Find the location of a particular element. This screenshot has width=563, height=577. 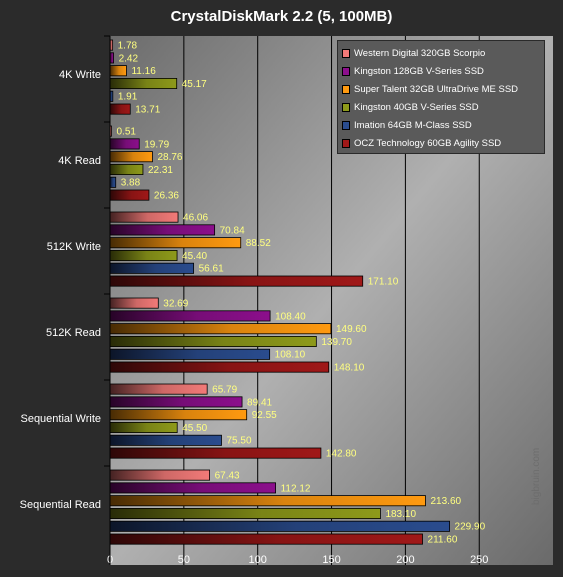

bar-value-label: 88.52 is located at coordinates (258, 243).